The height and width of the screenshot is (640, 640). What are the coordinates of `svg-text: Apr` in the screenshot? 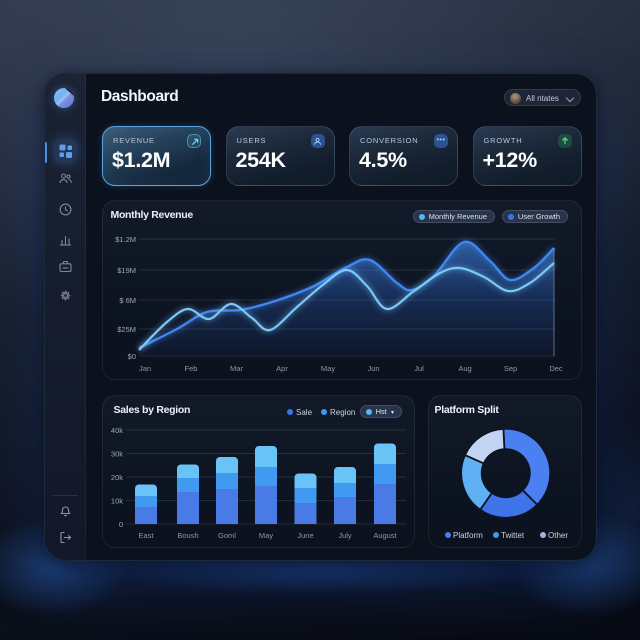 It's located at (282, 368).